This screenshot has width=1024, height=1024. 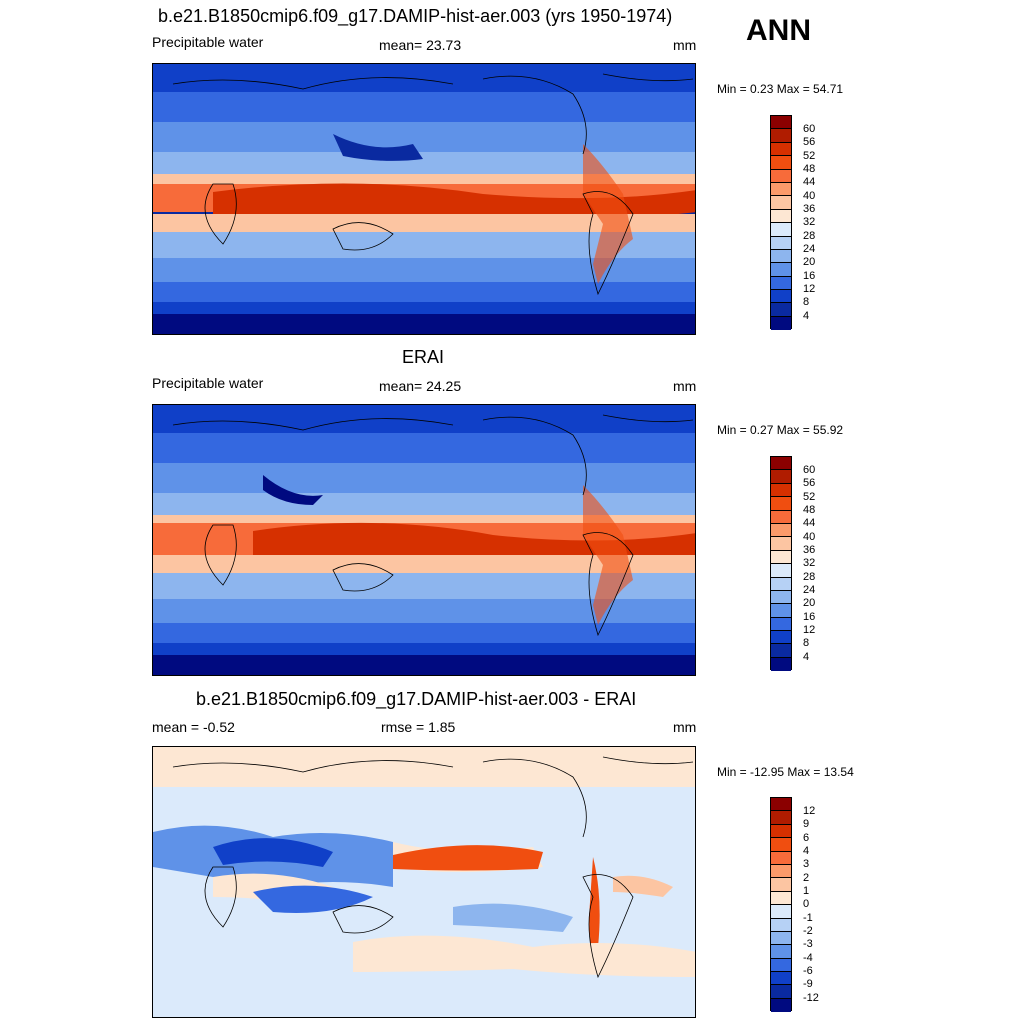 What do you see at coordinates (809, 510) in the screenshot?
I see `panel2-colorbar-tick: 48` at bounding box center [809, 510].